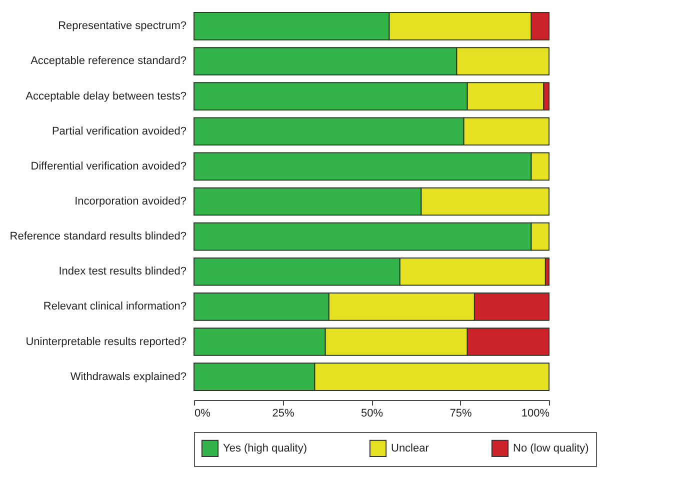  What do you see at coordinates (130, 202) in the screenshot?
I see `y-tick-label: Incorporation avoided?` at bounding box center [130, 202].